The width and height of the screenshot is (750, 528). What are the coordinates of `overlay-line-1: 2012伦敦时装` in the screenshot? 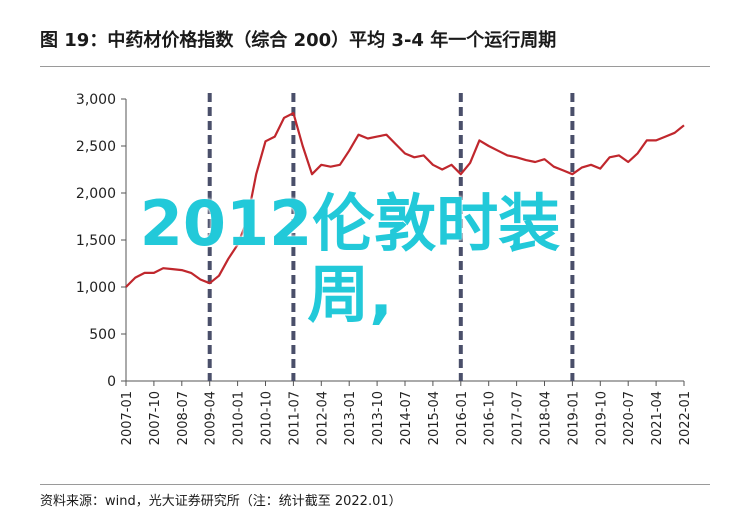 It's located at (350, 223).